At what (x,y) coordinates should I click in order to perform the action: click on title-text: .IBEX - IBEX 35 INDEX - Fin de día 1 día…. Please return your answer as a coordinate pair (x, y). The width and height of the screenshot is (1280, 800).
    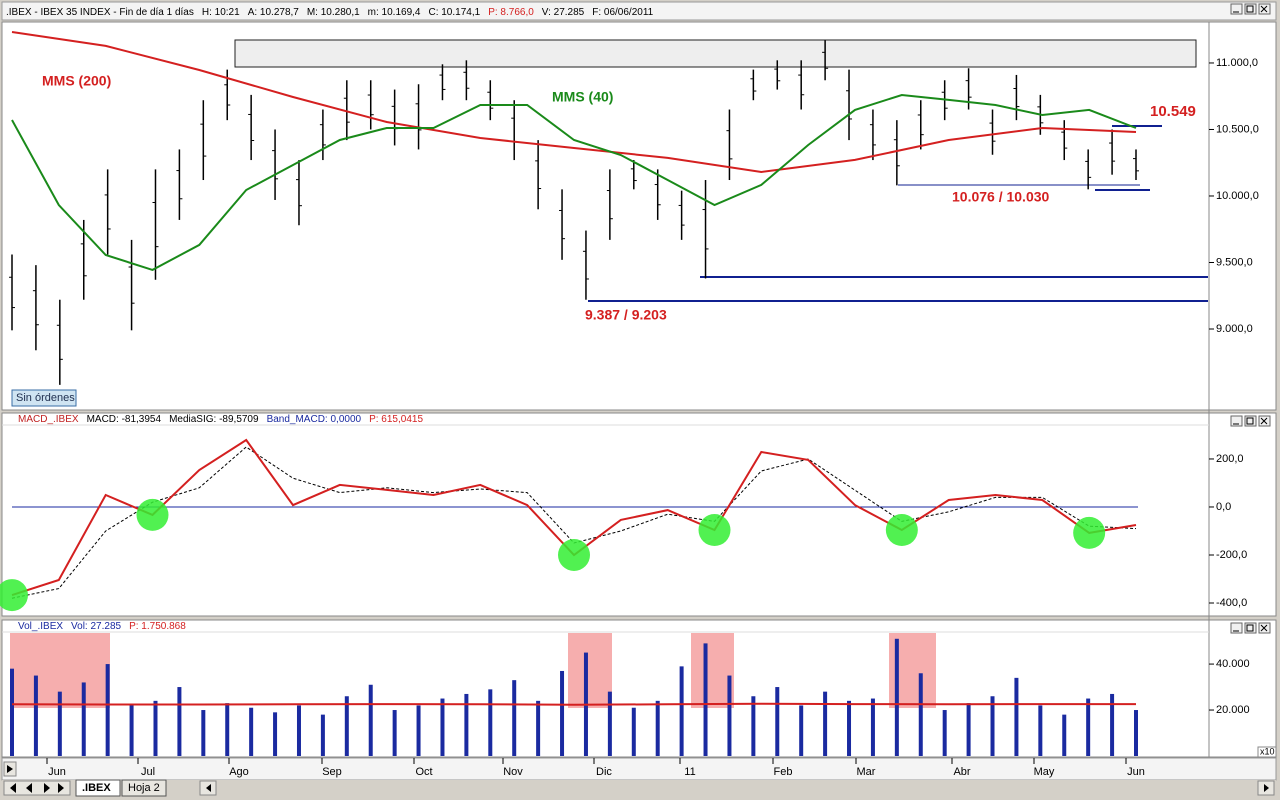
    Looking at the image, I should click on (330, 12).